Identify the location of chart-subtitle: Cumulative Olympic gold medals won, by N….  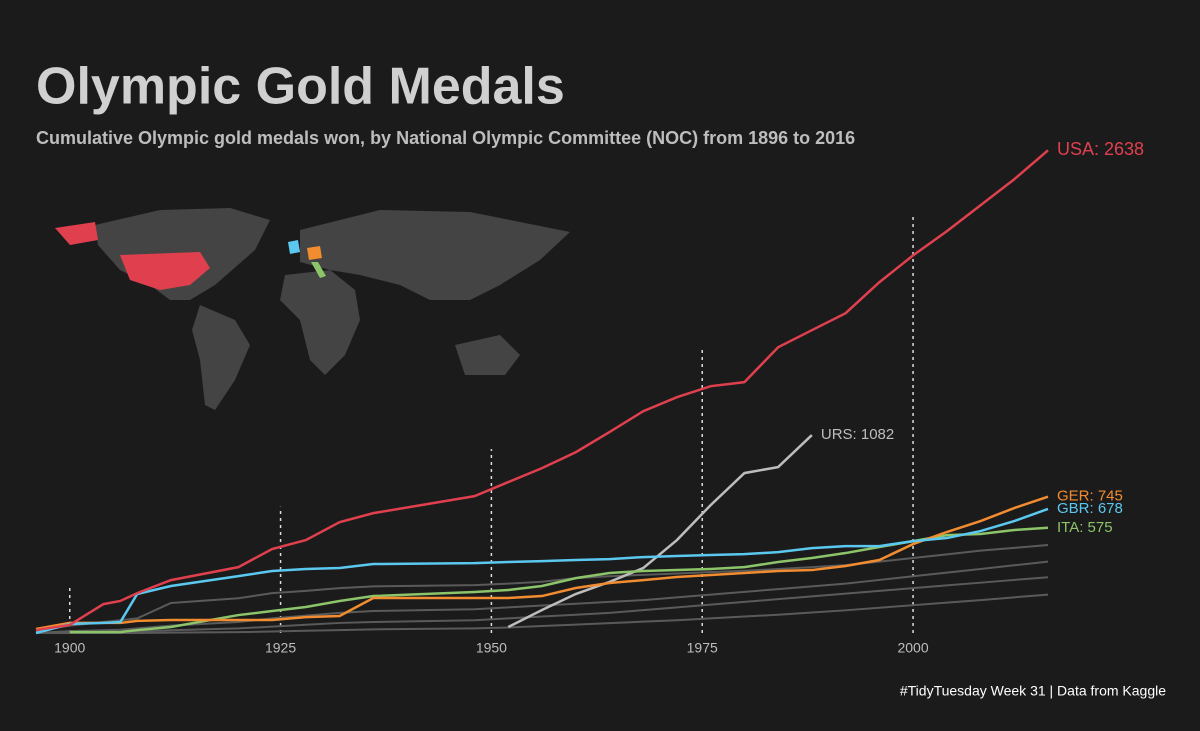
(445, 138).